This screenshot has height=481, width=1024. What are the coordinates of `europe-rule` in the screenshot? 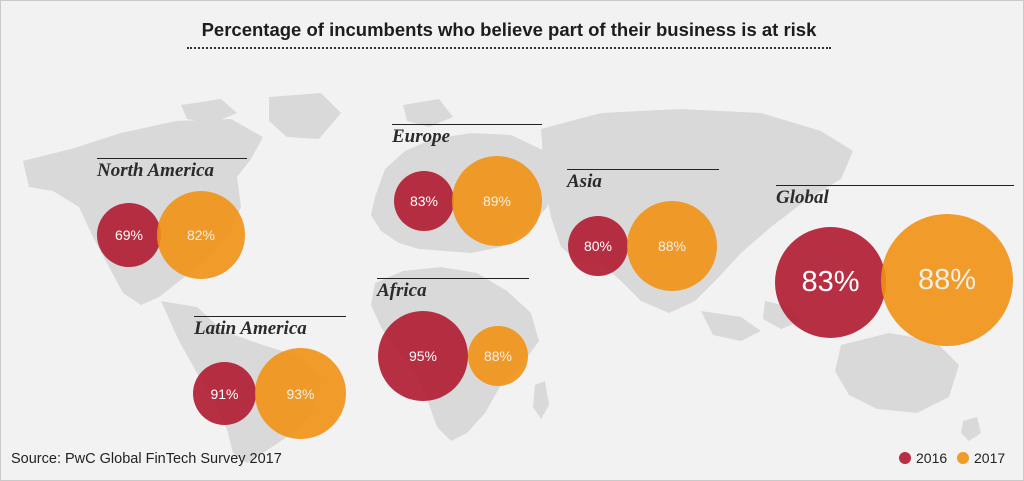 It's located at (467, 124).